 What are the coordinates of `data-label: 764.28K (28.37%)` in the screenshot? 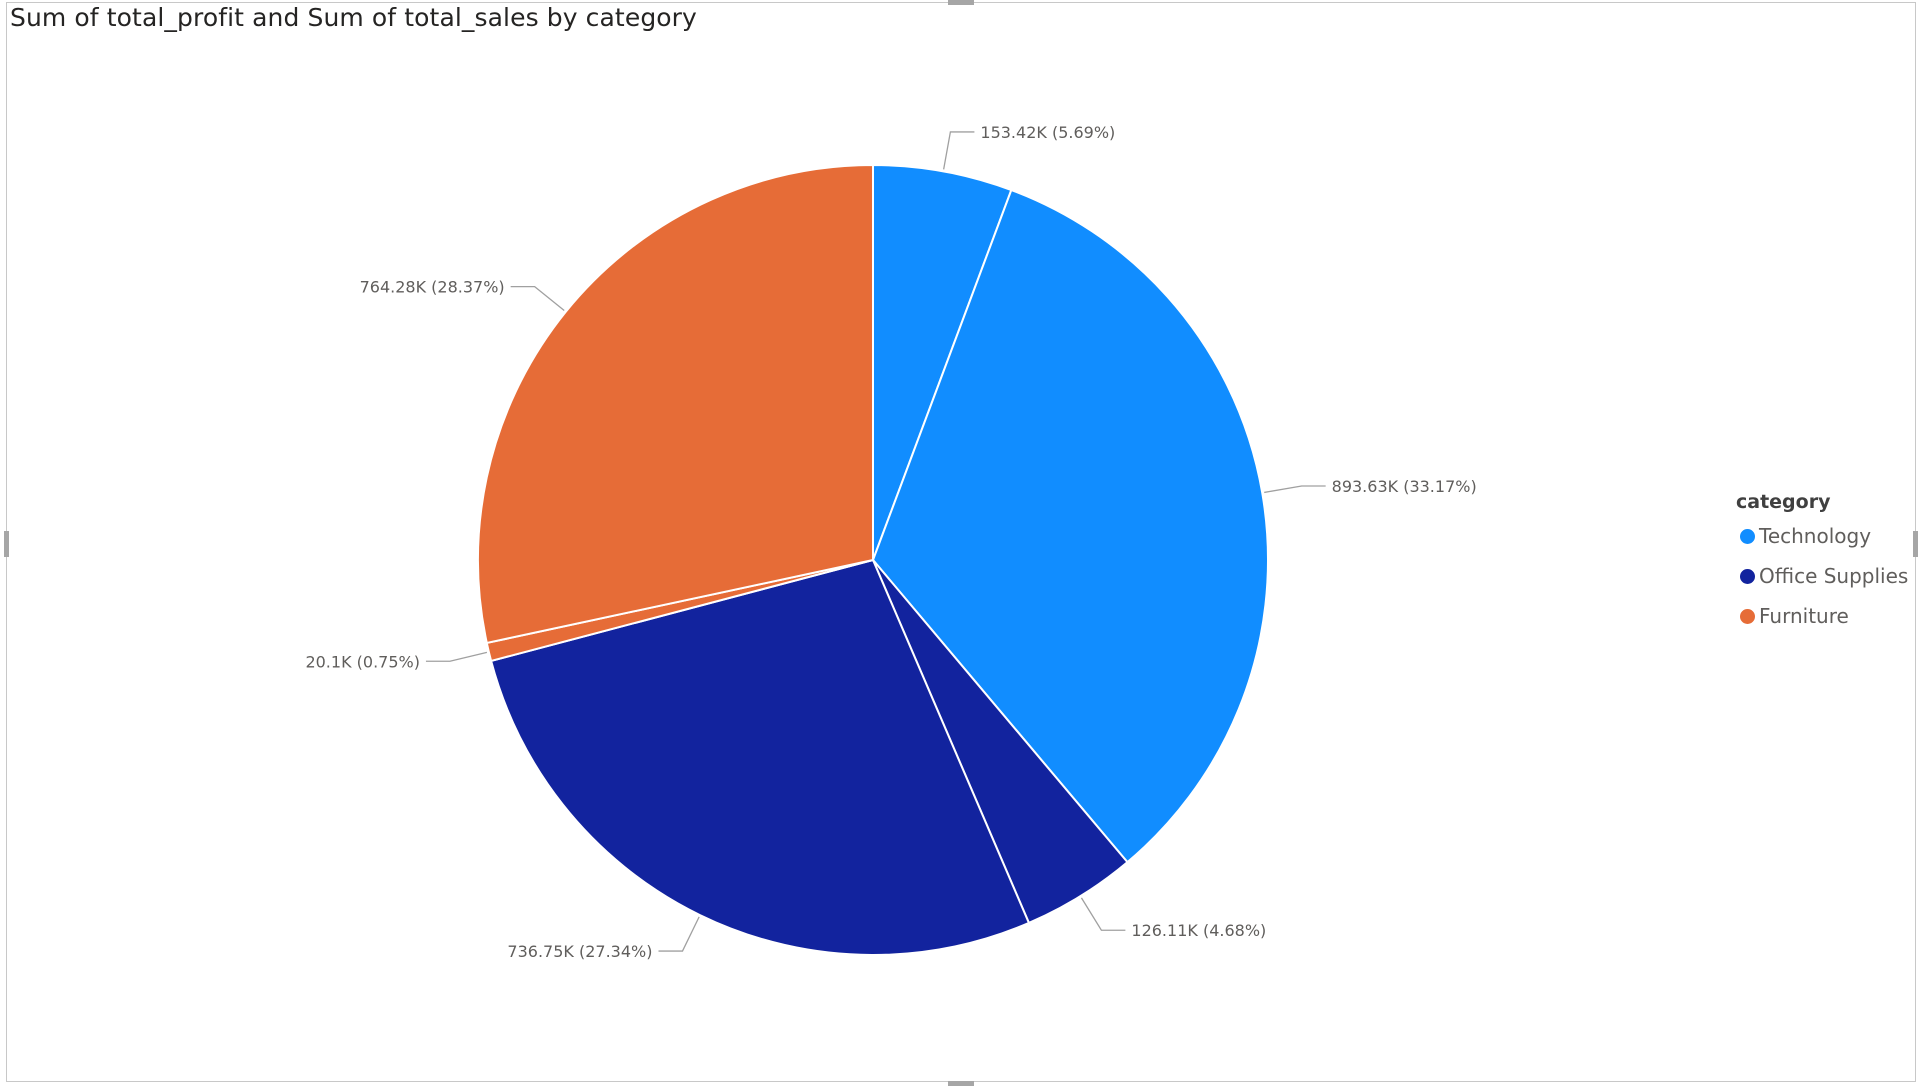 It's located at (432, 287).